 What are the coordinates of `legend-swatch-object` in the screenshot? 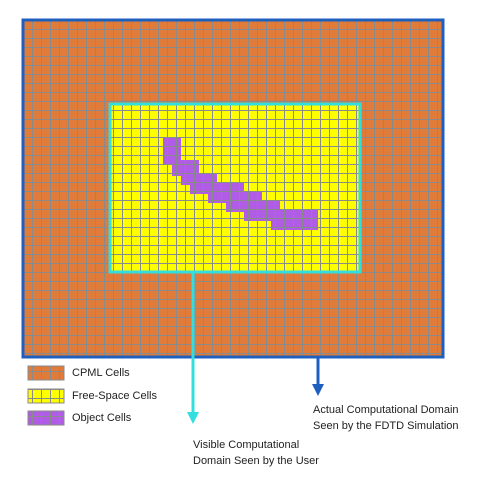 It's located at (46, 418).